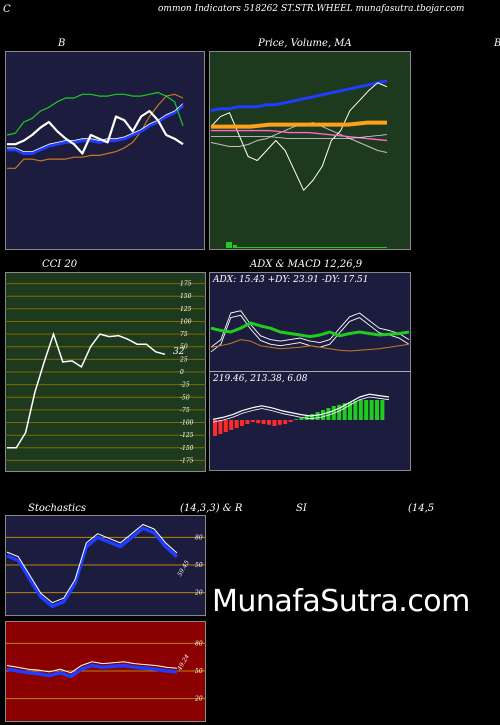 The width and height of the screenshot is (500, 725). Describe the element at coordinates (198, 593) in the screenshot. I see `stochastics-tick-label: 20` at that location.